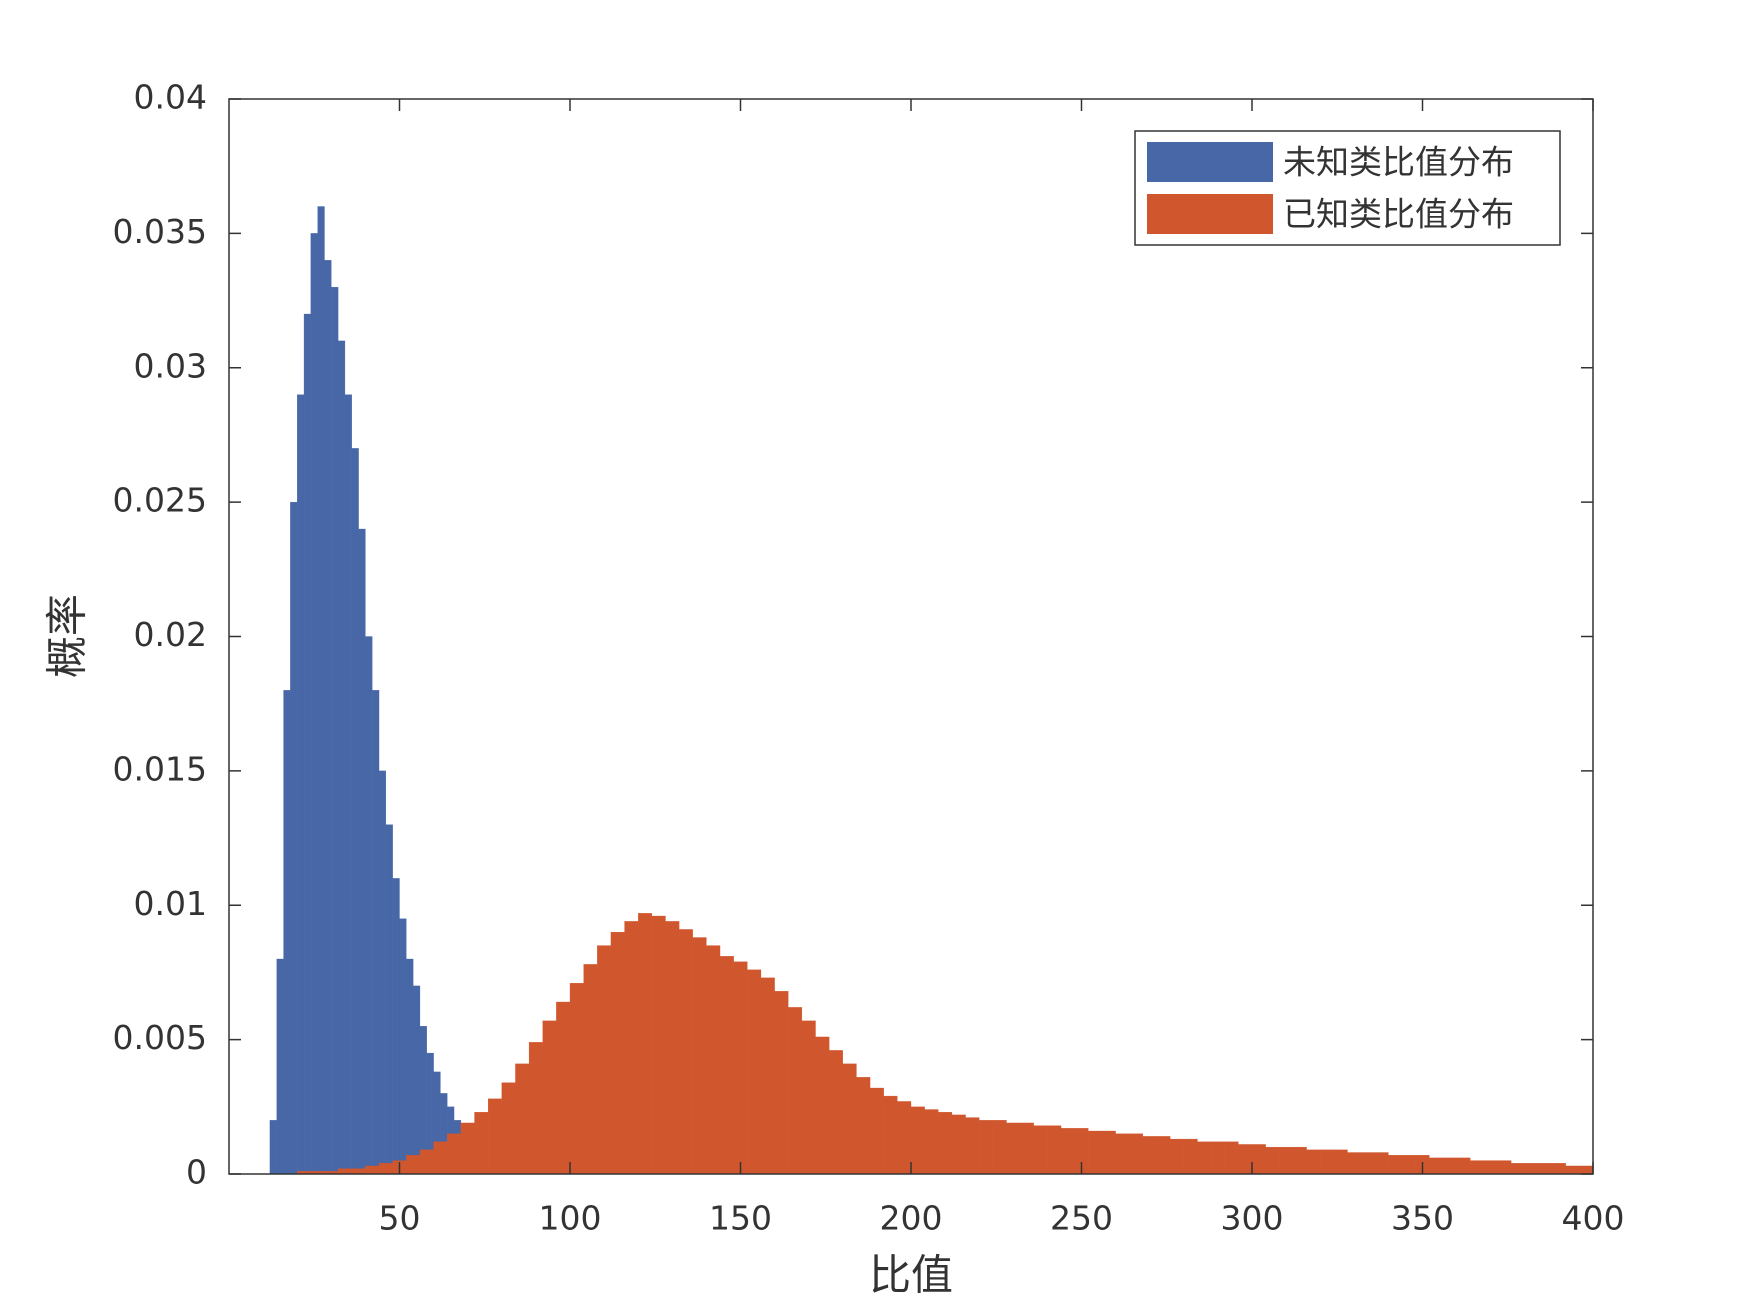  I want to click on y-tick-label: 0.01, so click(170, 903).